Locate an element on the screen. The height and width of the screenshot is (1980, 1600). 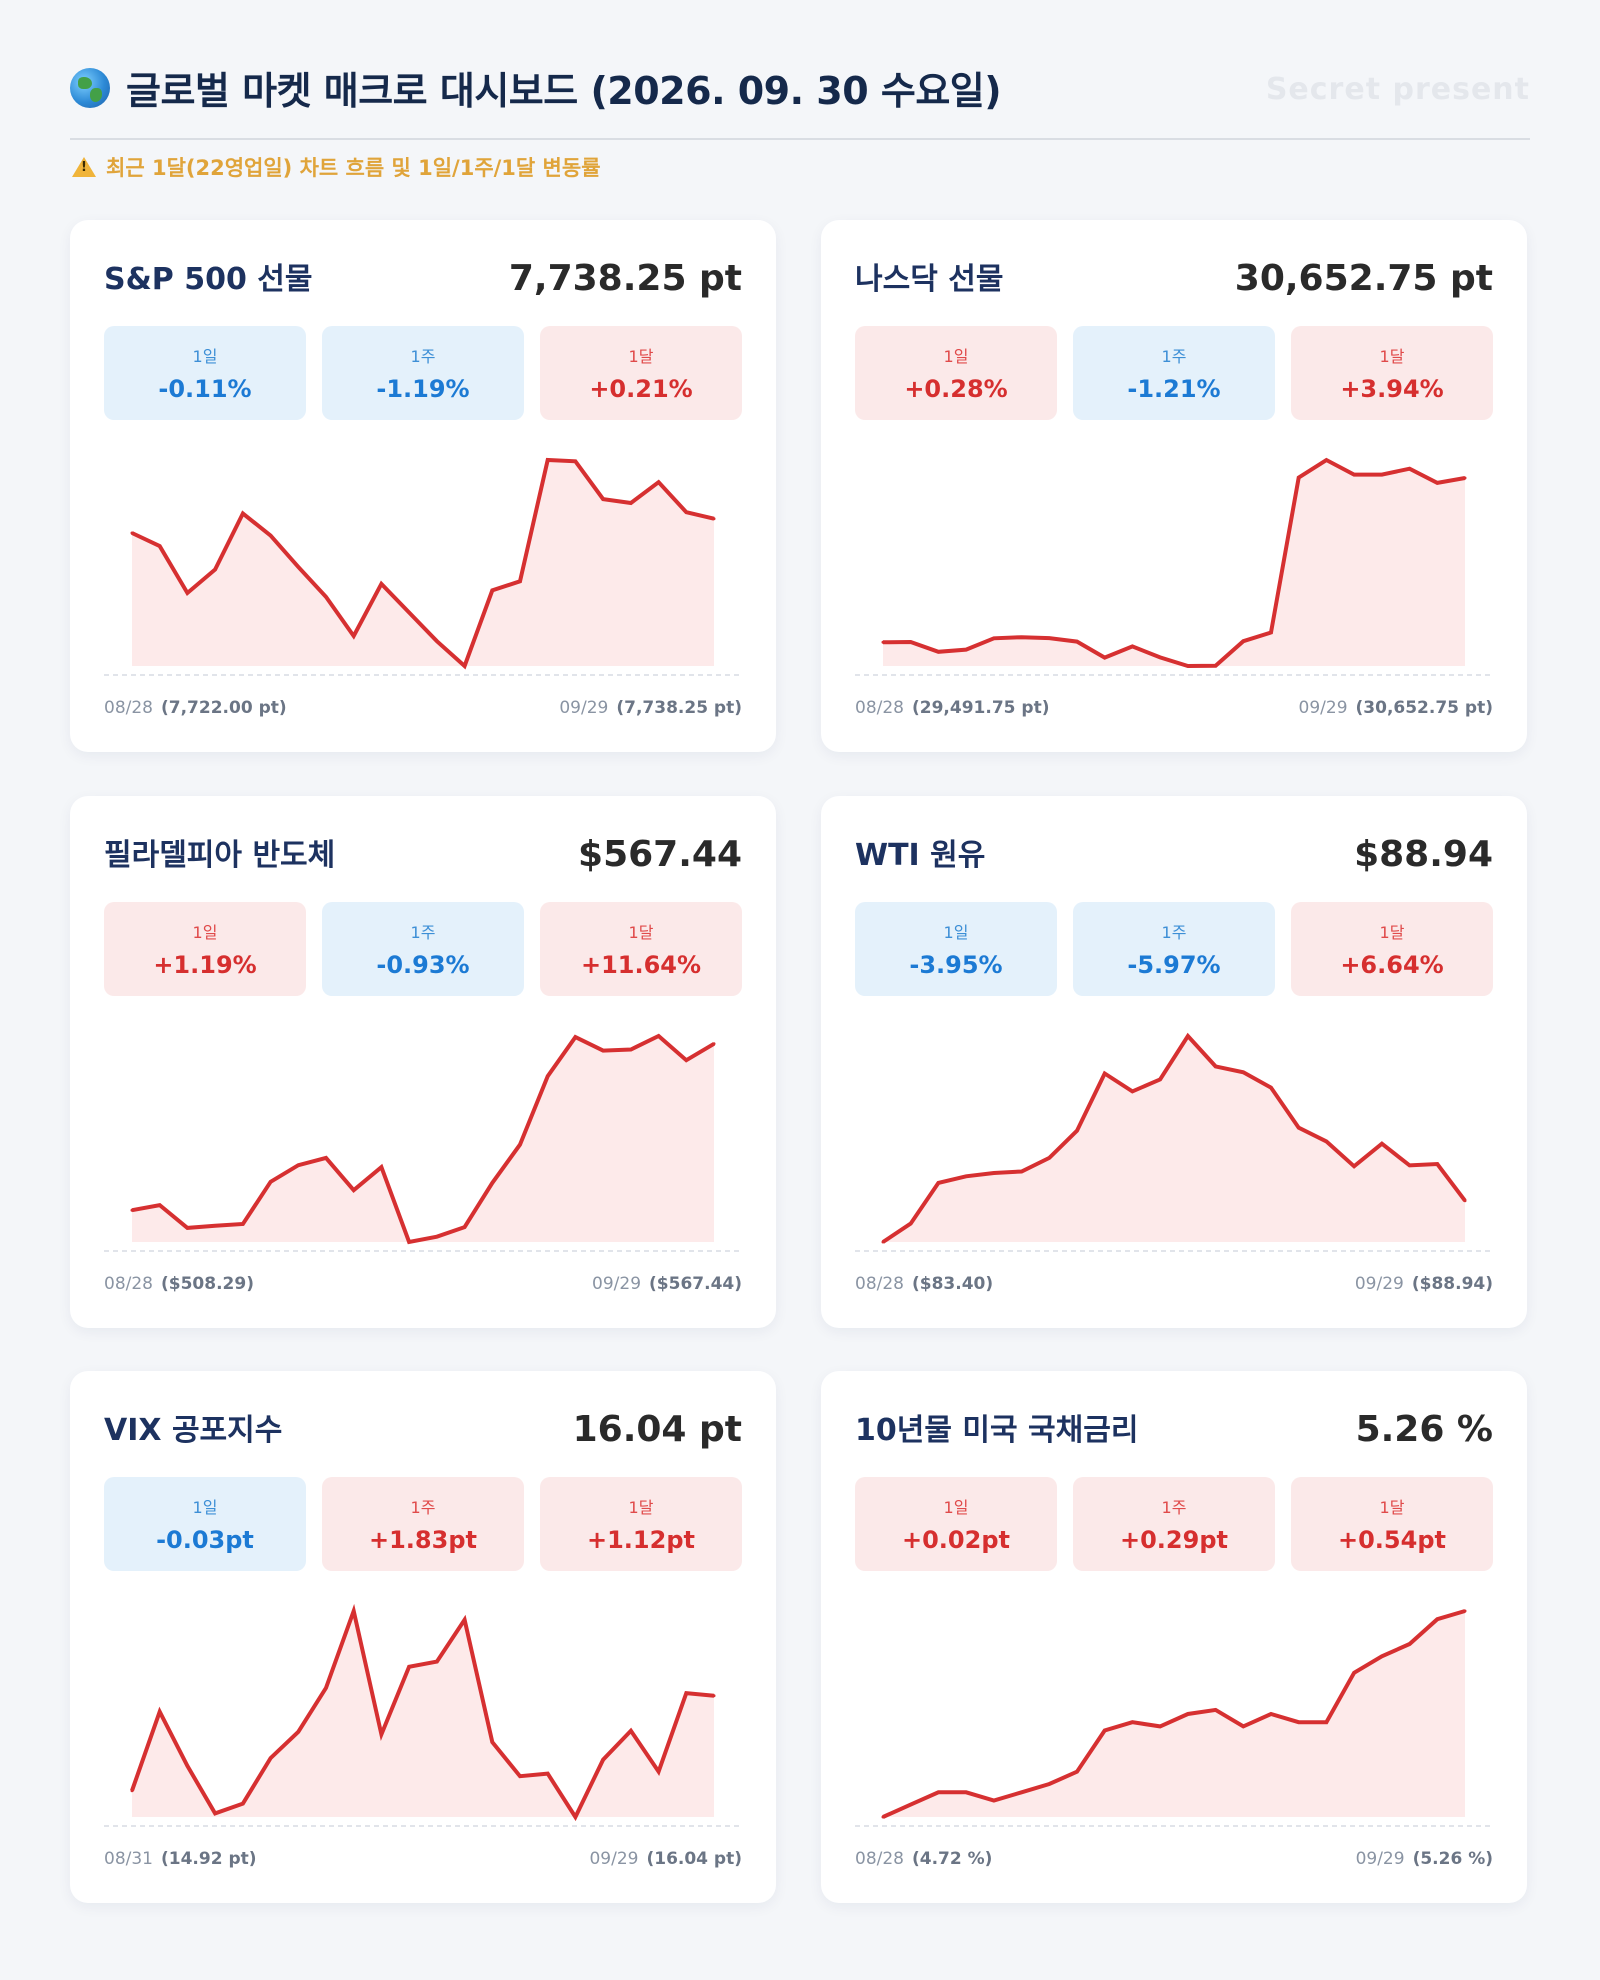
price-chart is located at coordinates (1174, 1718).